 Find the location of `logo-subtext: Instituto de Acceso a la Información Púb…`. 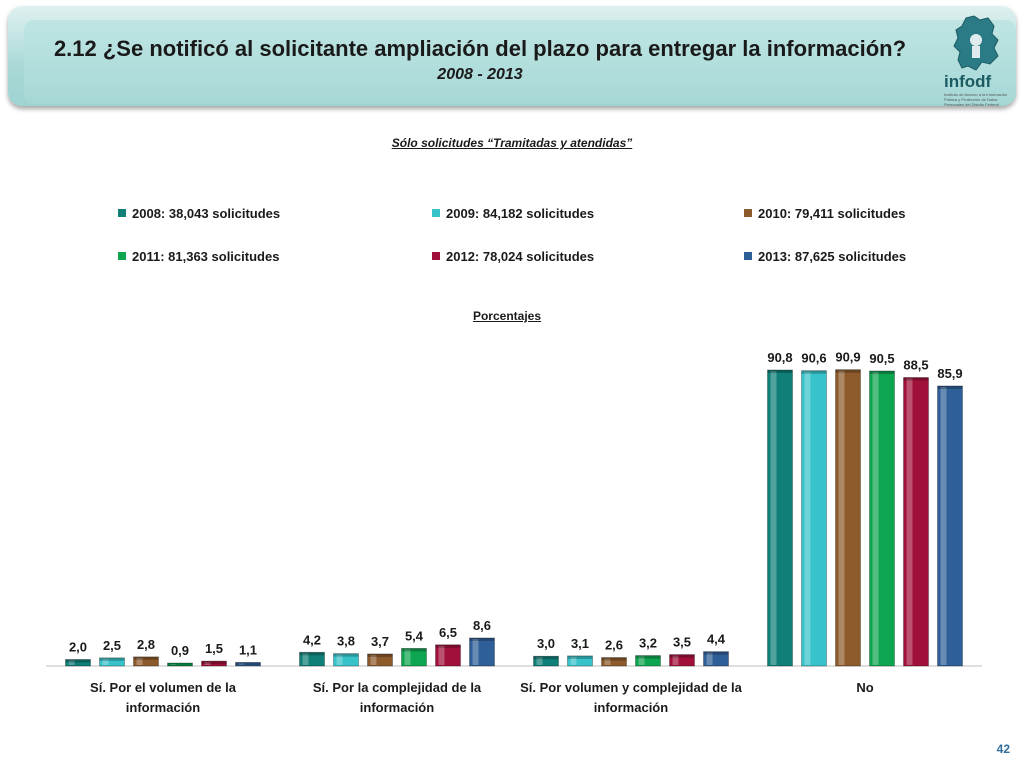

logo-subtext: Instituto de Acceso a la Información Púb… is located at coordinates (976, 99).